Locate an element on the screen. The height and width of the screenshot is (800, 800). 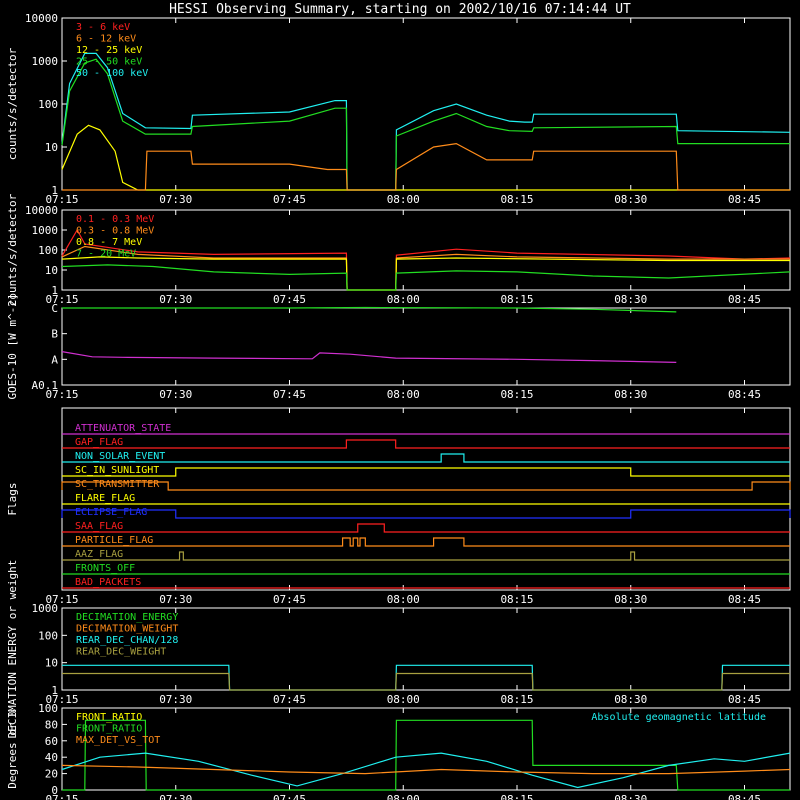
legend-entry: 3 - 6 keV is located at coordinates (103, 27).